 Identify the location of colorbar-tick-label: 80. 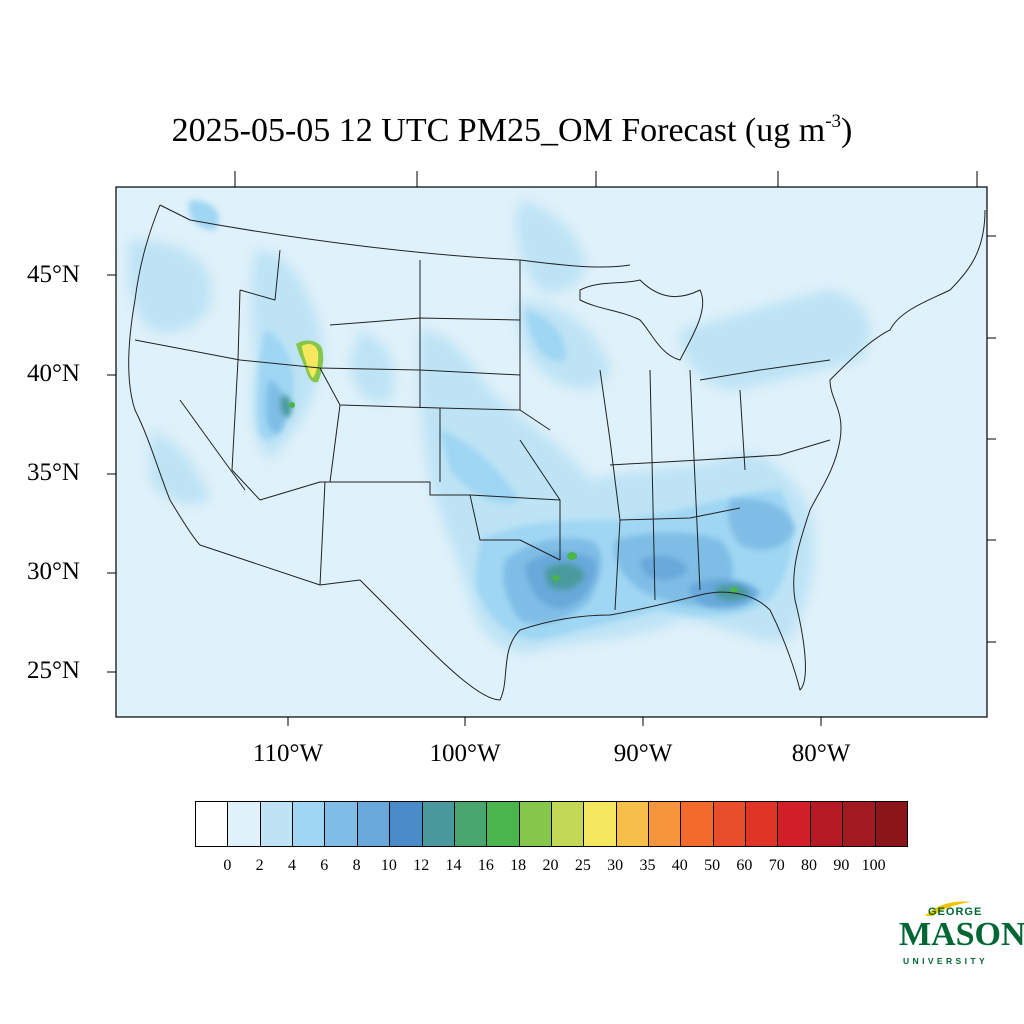
(809, 865).